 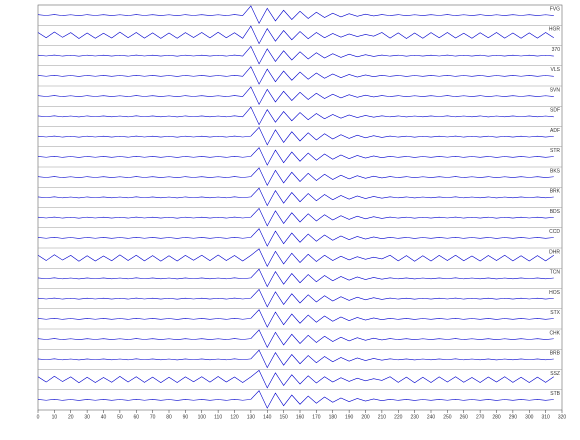 What do you see at coordinates (120, 417) in the screenshot?
I see `x-tick-label: 50` at bounding box center [120, 417].